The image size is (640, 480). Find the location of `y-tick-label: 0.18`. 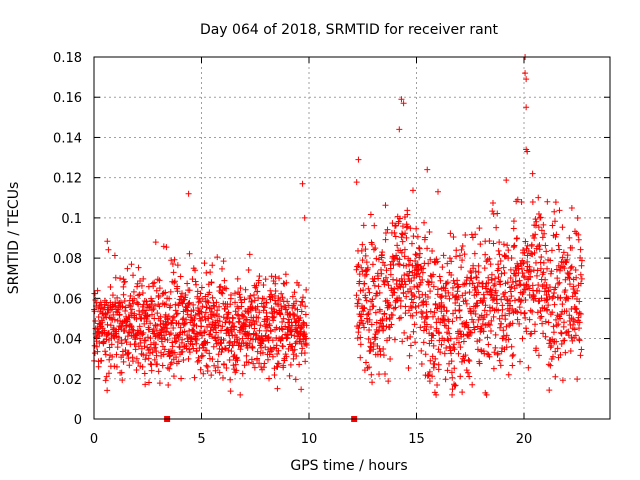

y-tick-label: 0.18 is located at coordinates (67, 58).